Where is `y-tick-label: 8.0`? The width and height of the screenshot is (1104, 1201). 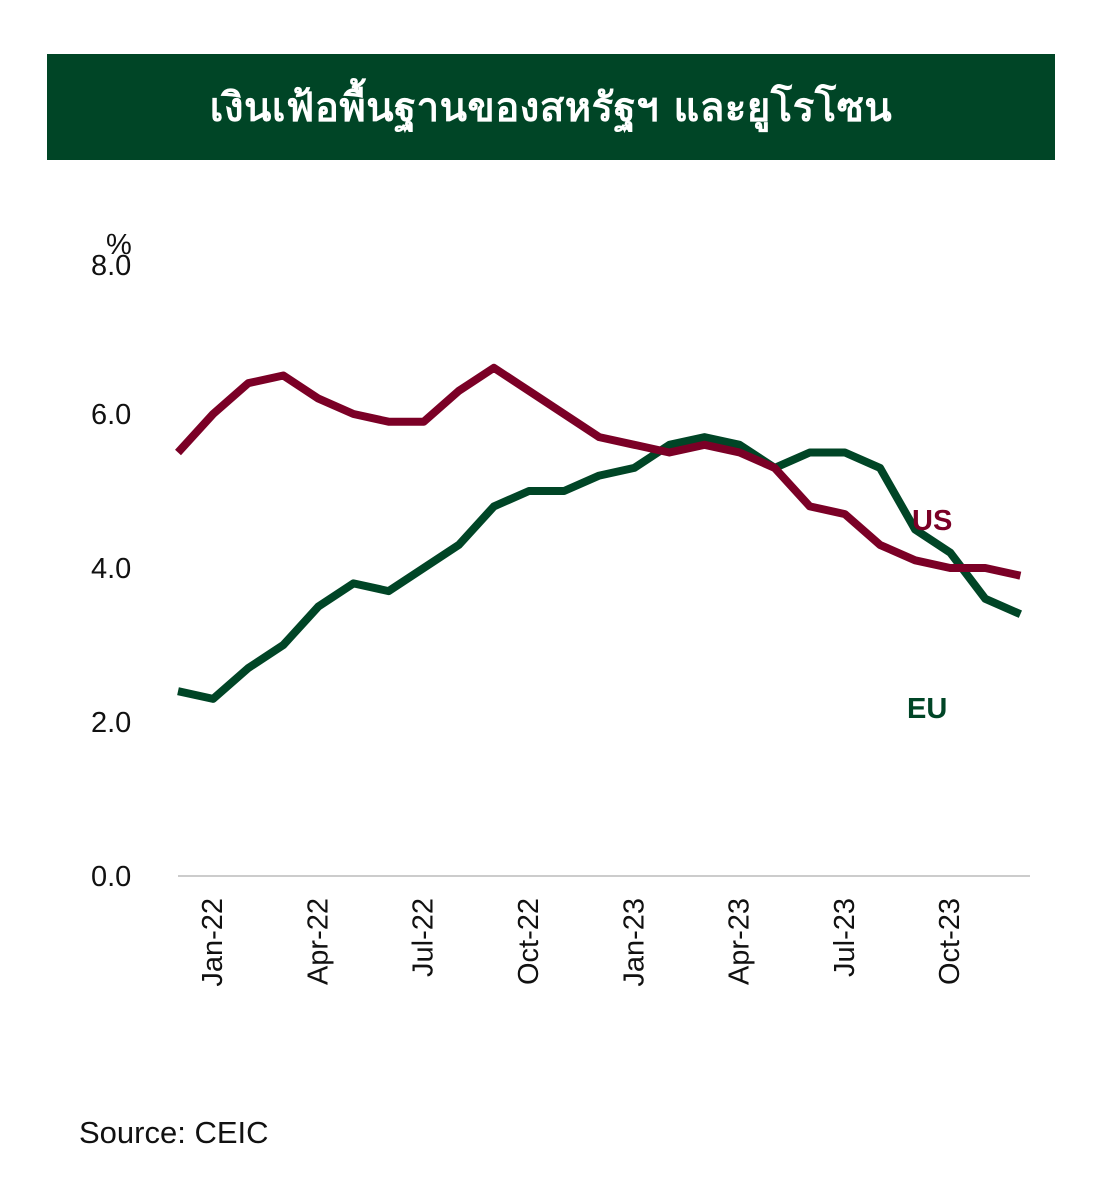 y-tick-label: 8.0 is located at coordinates (111, 266).